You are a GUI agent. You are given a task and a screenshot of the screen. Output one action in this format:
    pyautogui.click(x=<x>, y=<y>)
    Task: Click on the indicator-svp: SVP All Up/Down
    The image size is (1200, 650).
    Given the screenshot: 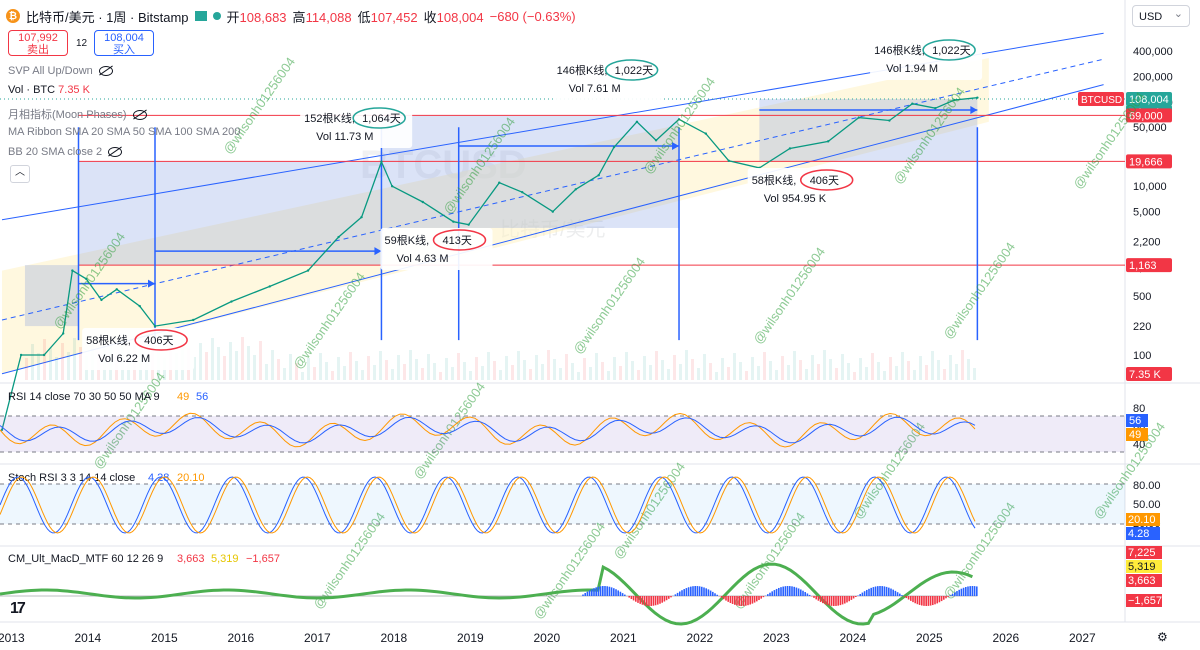 What is the action you would take?
    pyautogui.click(x=60, y=71)
    